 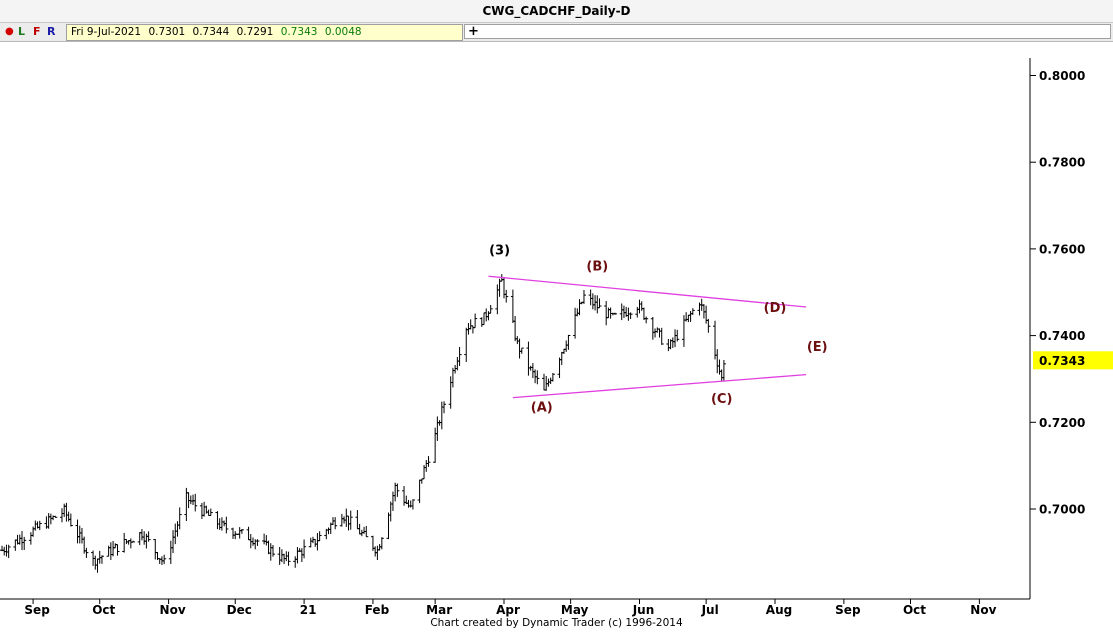 What do you see at coordinates (1062, 336) in the screenshot?
I see `y-tick-label: 0.7400` at bounding box center [1062, 336].